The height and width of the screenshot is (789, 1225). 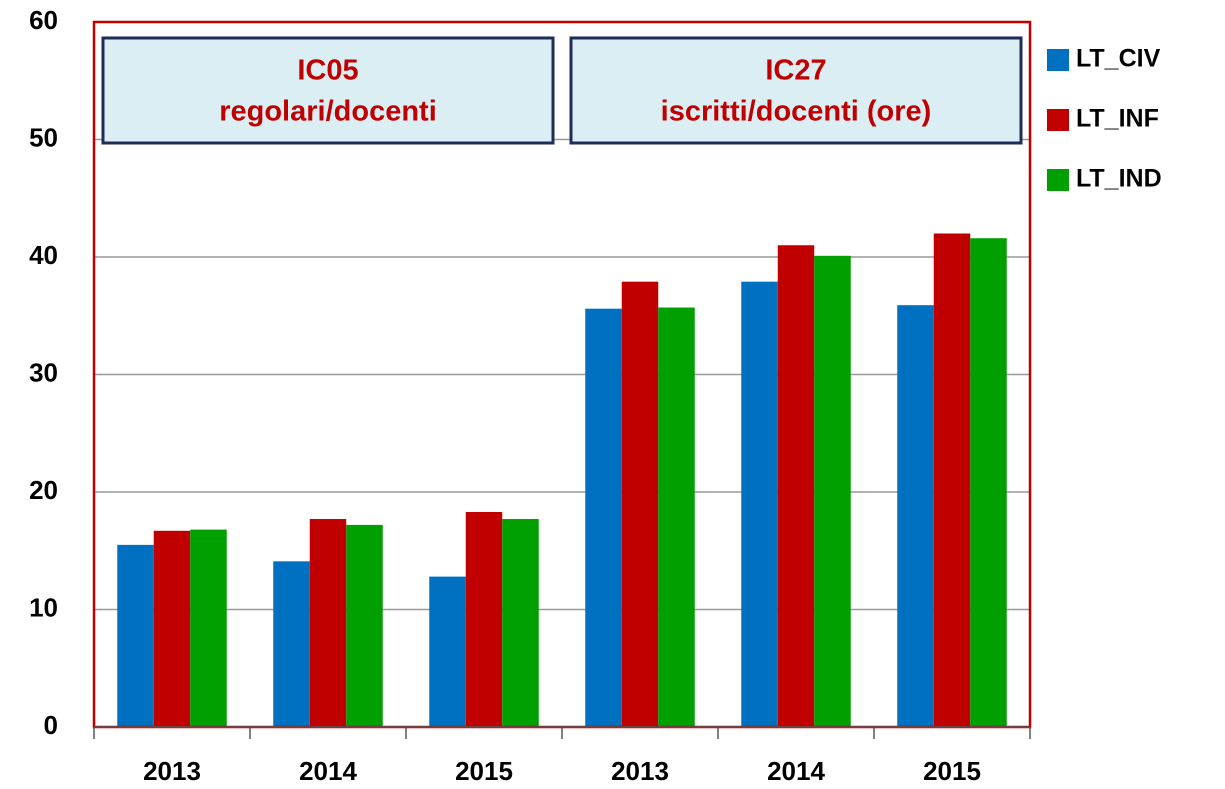 I want to click on y-tick-label: 30, so click(x=43, y=372).